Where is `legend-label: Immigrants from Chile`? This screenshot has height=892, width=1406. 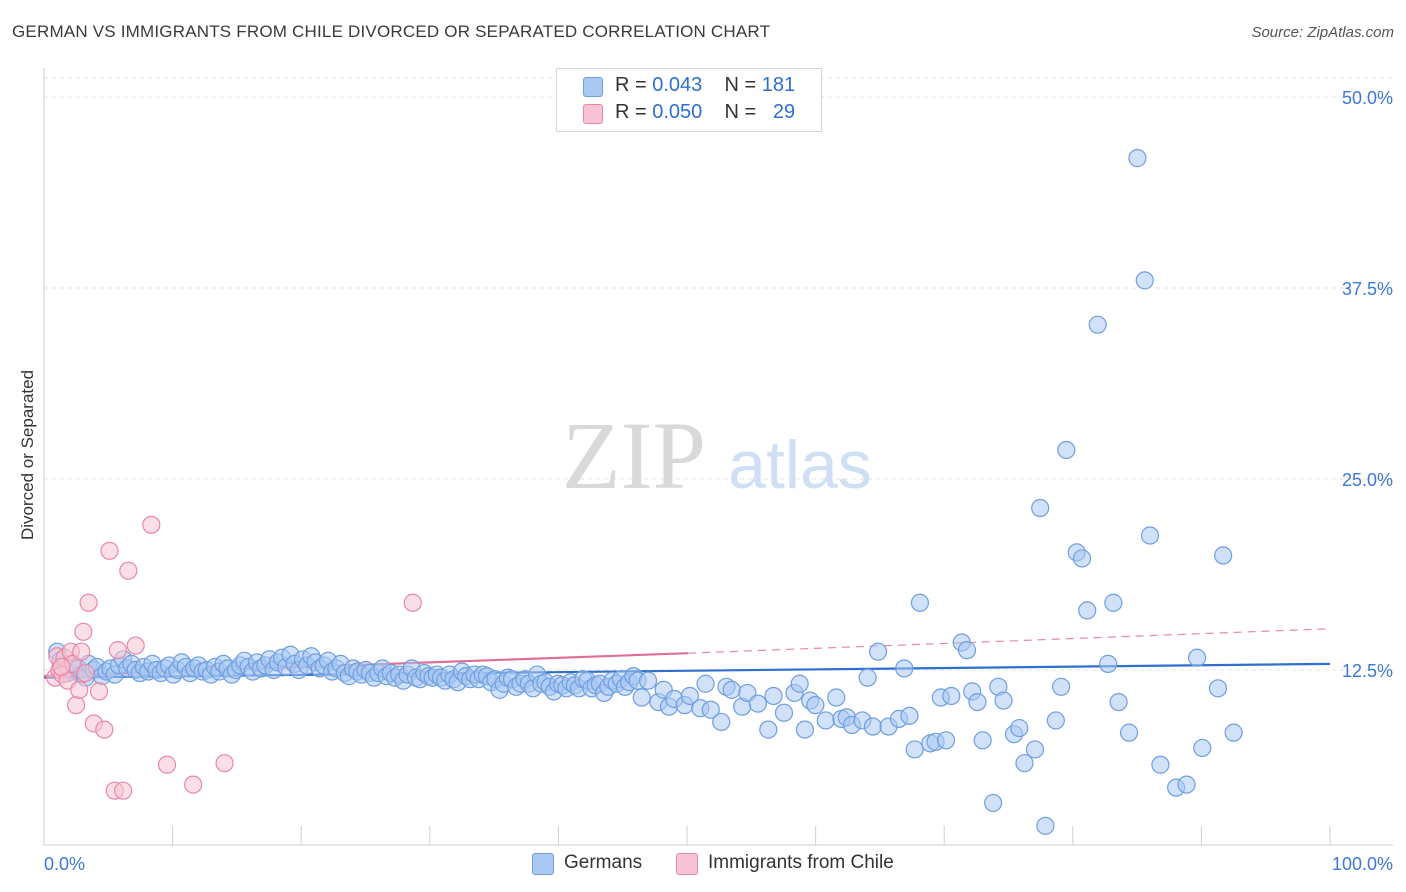
legend-label: Immigrants from Chile is located at coordinates (801, 862).